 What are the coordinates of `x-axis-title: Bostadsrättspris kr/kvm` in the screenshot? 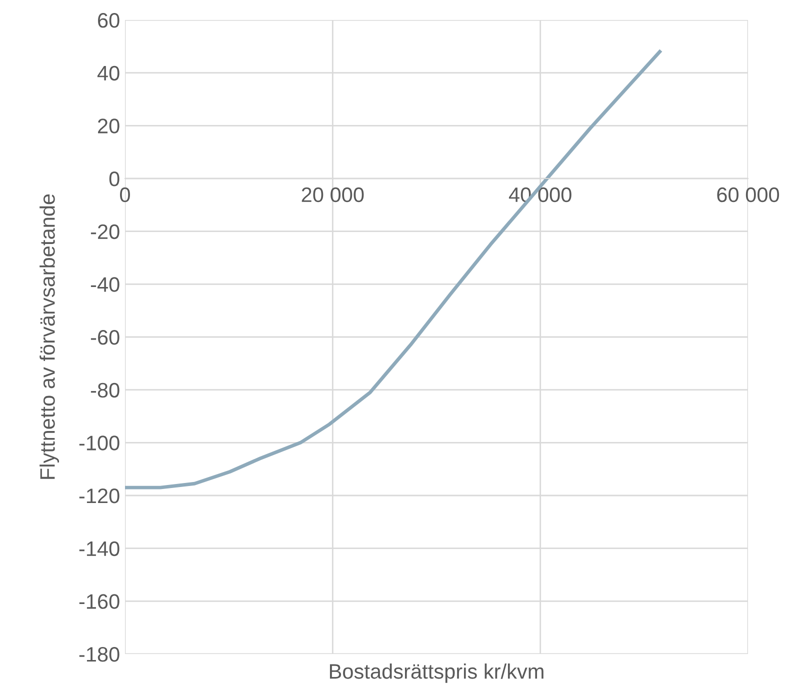 It's located at (437, 673).